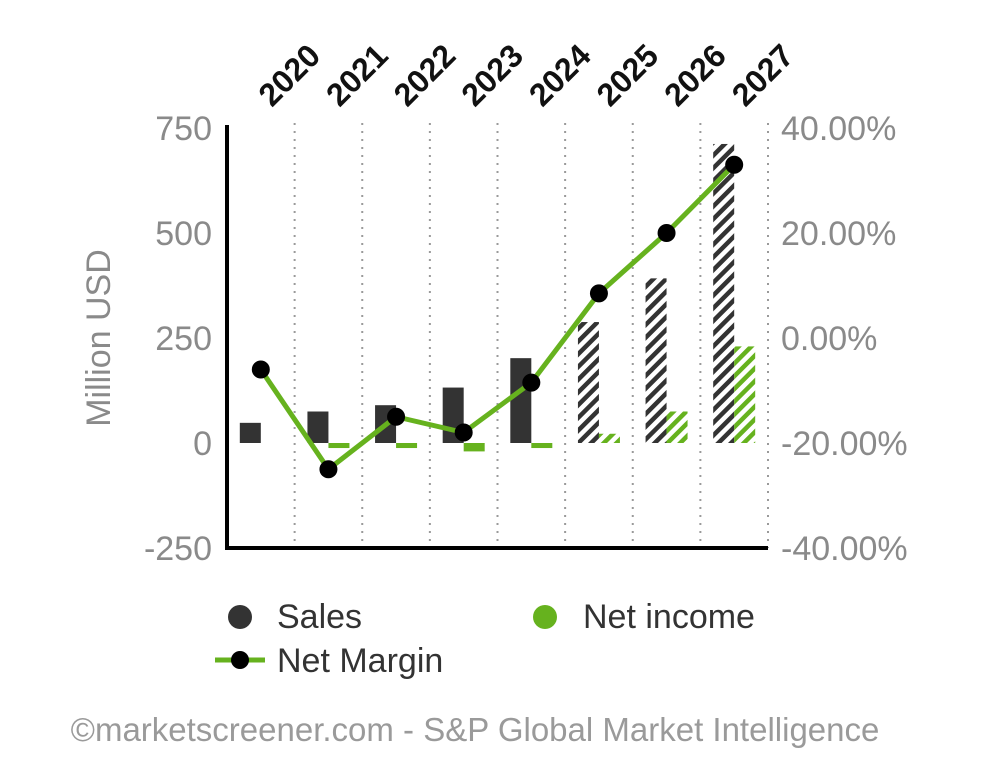 The height and width of the screenshot is (775, 983). Describe the element at coordinates (734, 164) in the screenshot. I see `net-margin-point-2027` at that location.